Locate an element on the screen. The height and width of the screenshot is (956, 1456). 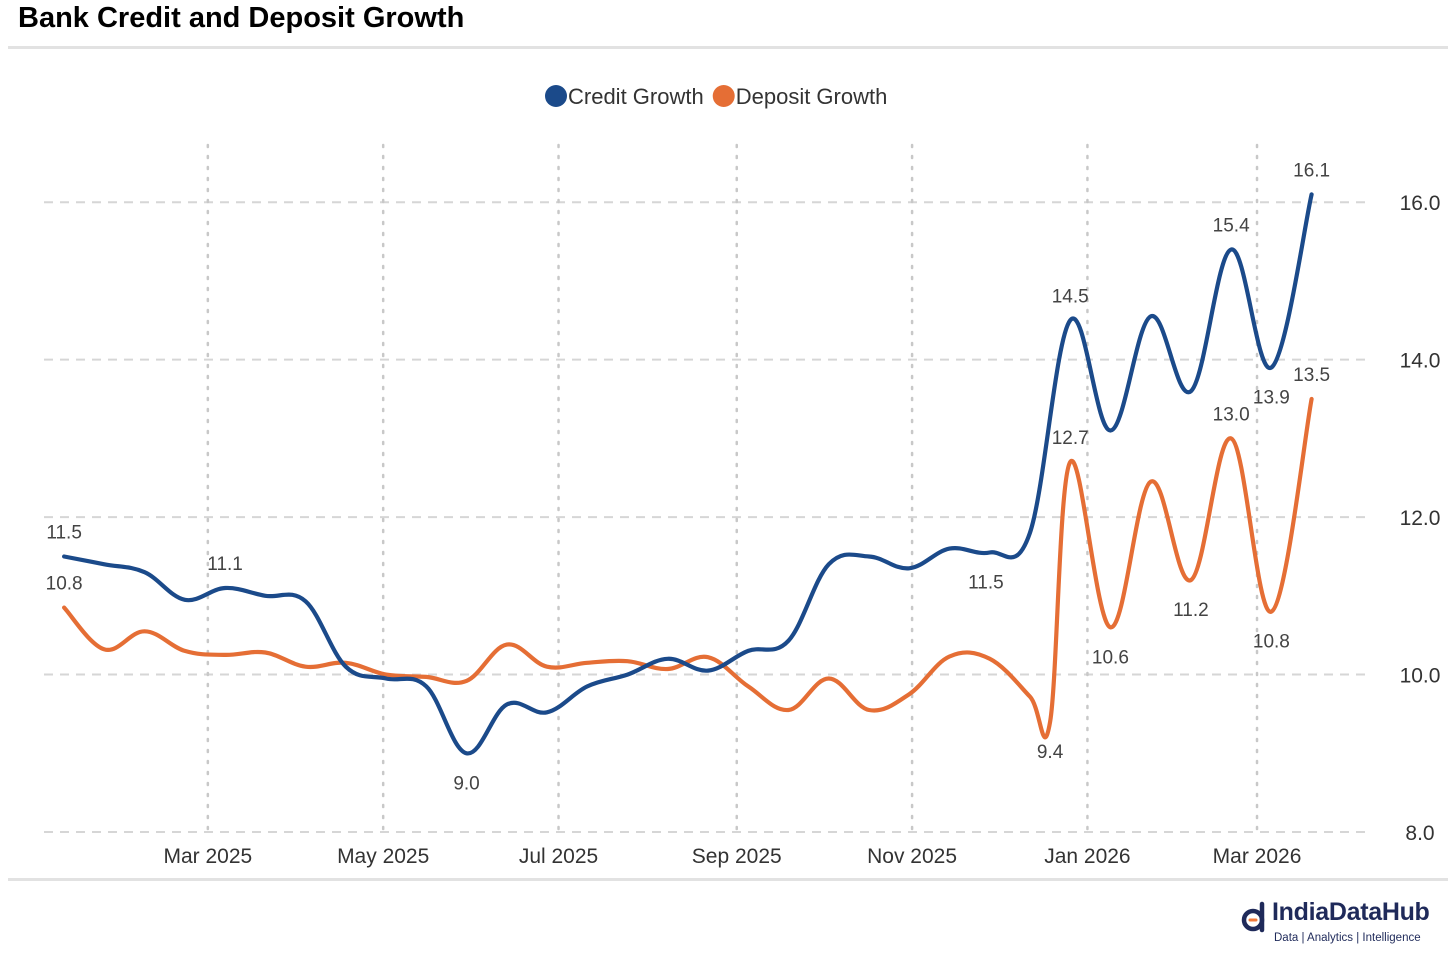
footer-divider is located at coordinates (728, 879).